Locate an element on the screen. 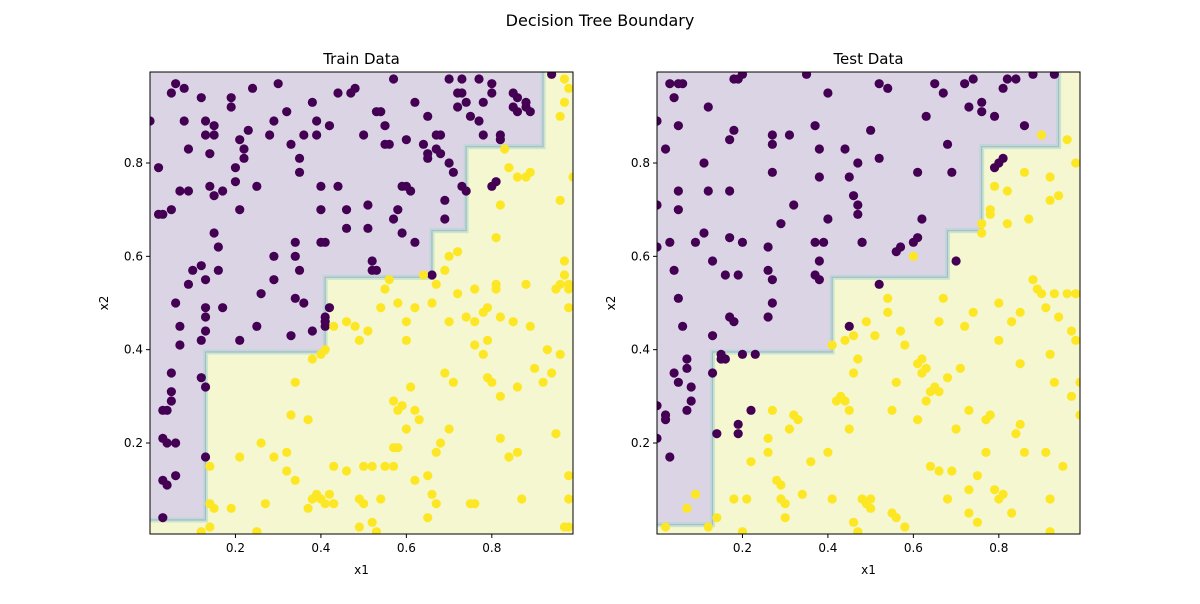 The image size is (1200, 604). x-tick-label: 0.4 is located at coordinates (320, 548).